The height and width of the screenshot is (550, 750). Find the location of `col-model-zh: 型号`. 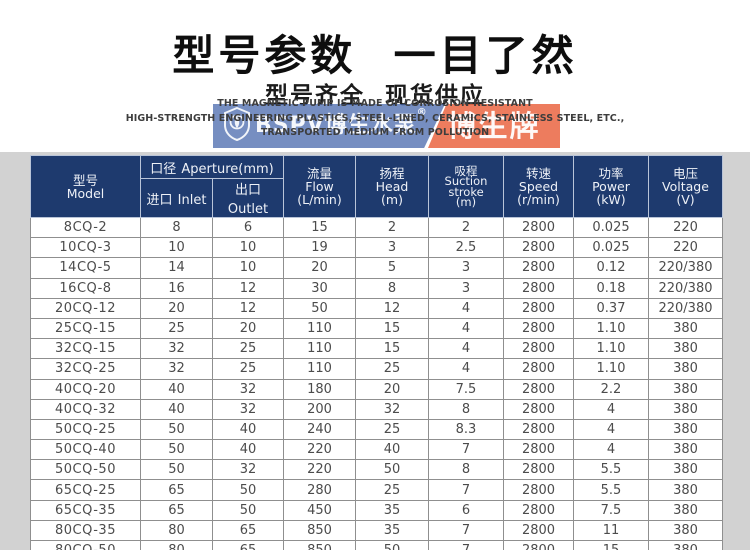

col-model-zh: 型号 is located at coordinates (85, 180).